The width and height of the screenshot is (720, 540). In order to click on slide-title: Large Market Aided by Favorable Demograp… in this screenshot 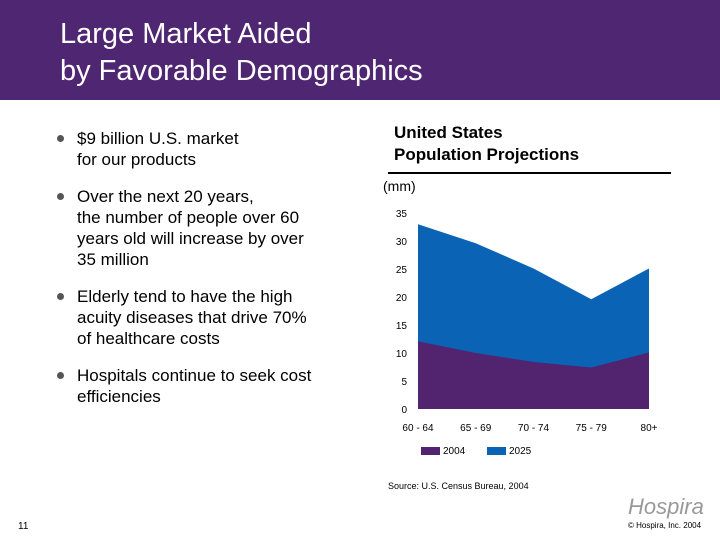, I will do `click(241, 53)`.